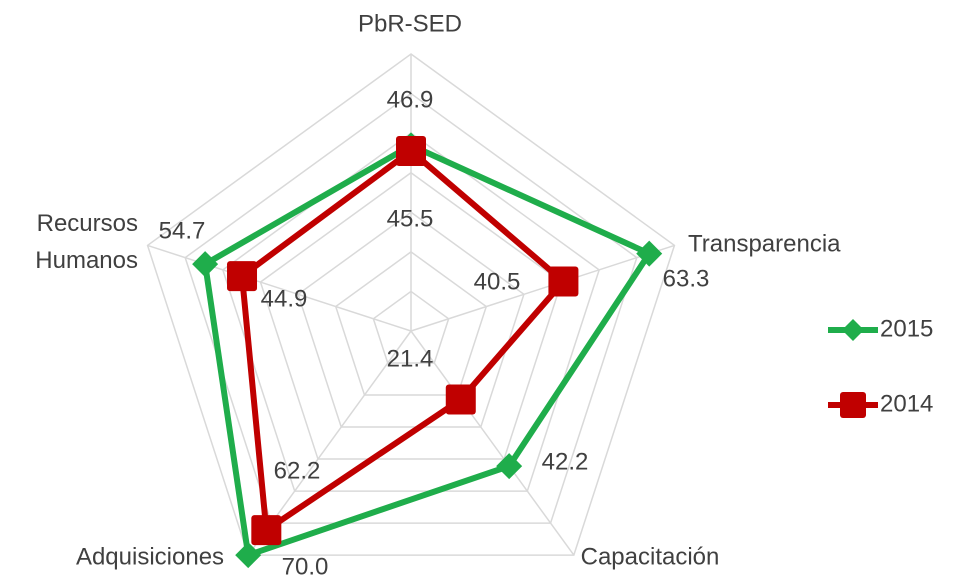 The image size is (962, 580). Describe the element at coordinates (182, 230) in the screenshot. I see `data-label: 54.7` at that location.